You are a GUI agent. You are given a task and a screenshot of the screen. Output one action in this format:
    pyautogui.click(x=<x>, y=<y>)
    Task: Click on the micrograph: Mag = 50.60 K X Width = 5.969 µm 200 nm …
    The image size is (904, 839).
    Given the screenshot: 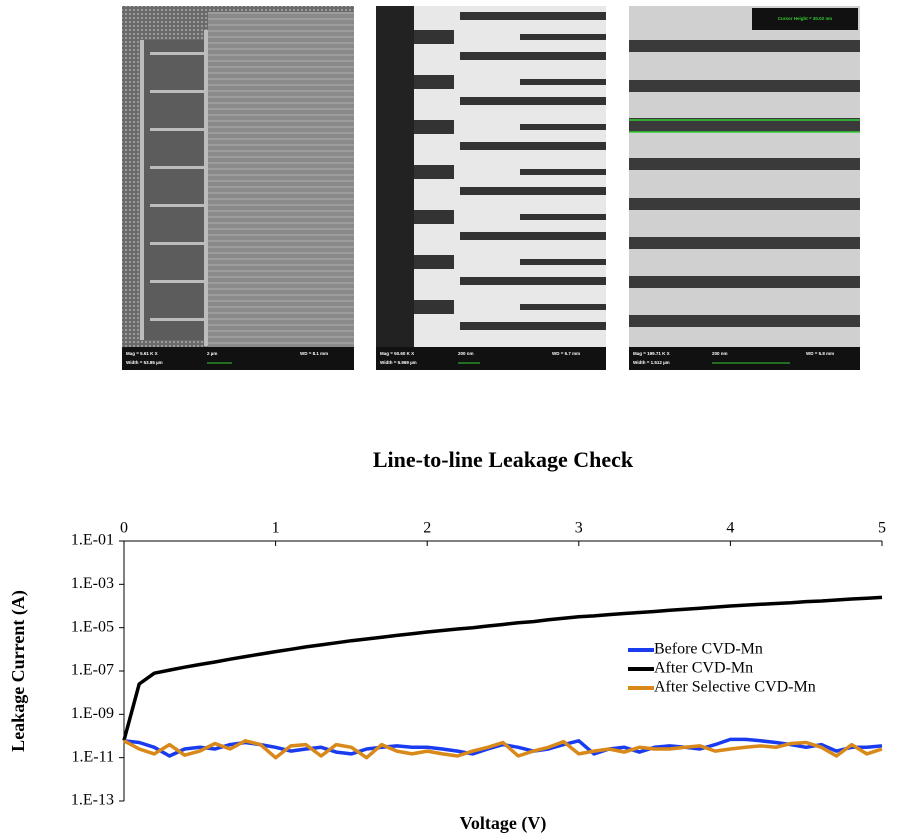 What is the action you would take?
    pyautogui.click(x=491, y=188)
    